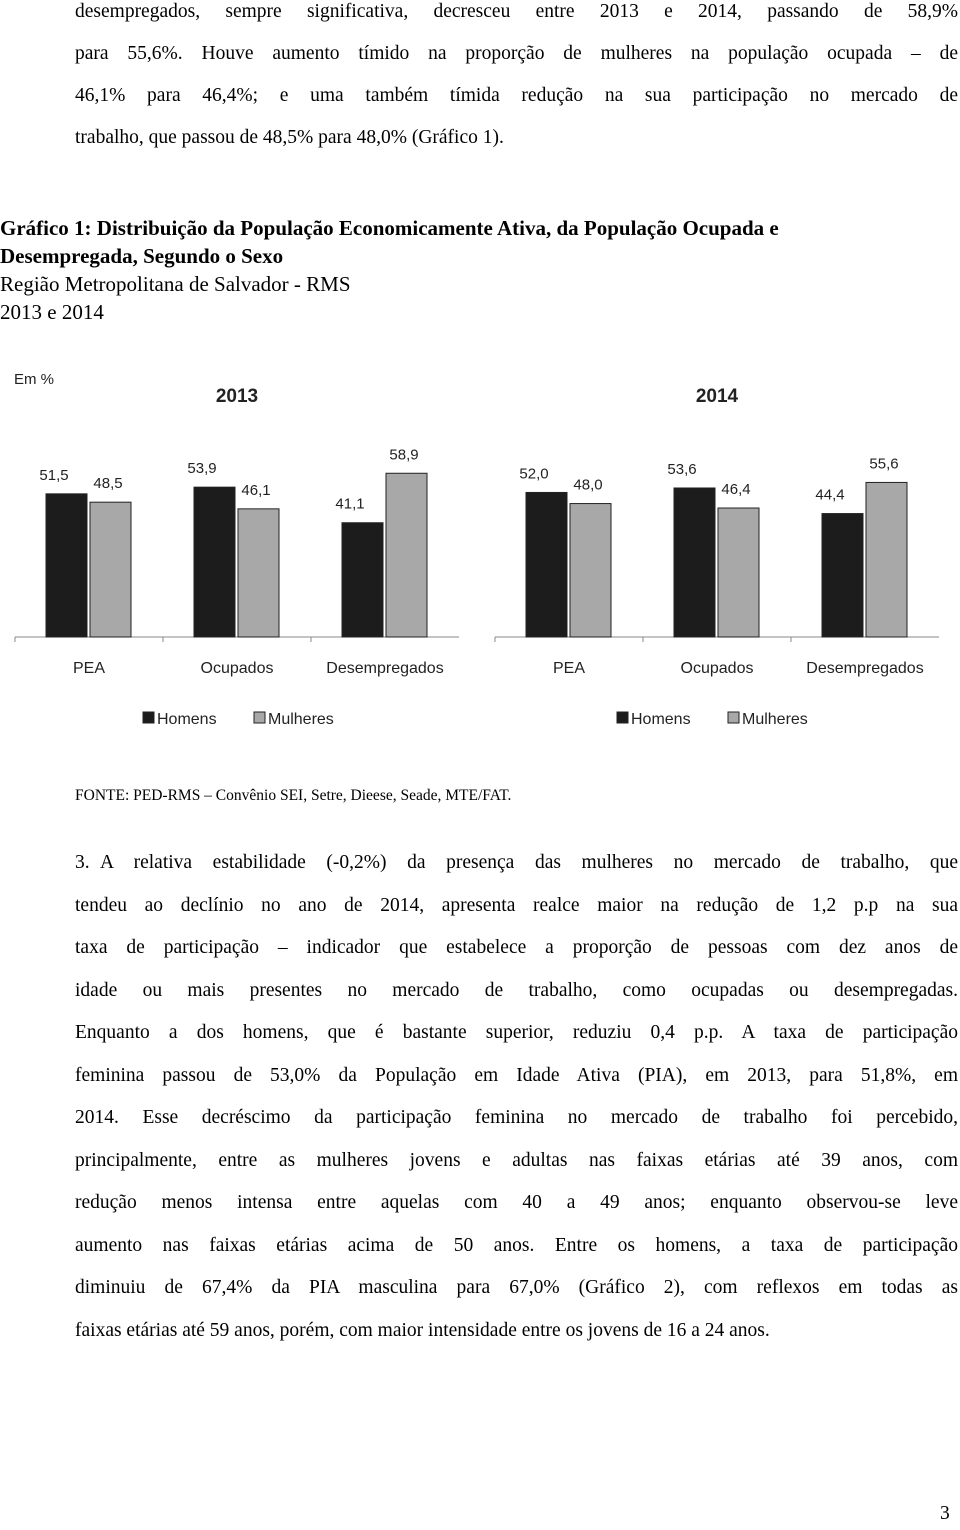  I want to click on unit-label: Em %, so click(34, 379).